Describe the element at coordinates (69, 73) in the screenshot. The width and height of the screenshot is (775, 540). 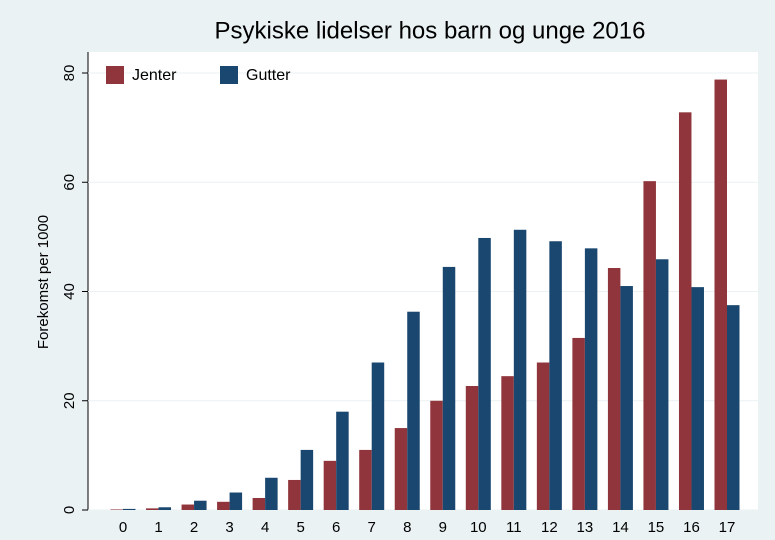
I see `y-tick-label: 80` at that location.